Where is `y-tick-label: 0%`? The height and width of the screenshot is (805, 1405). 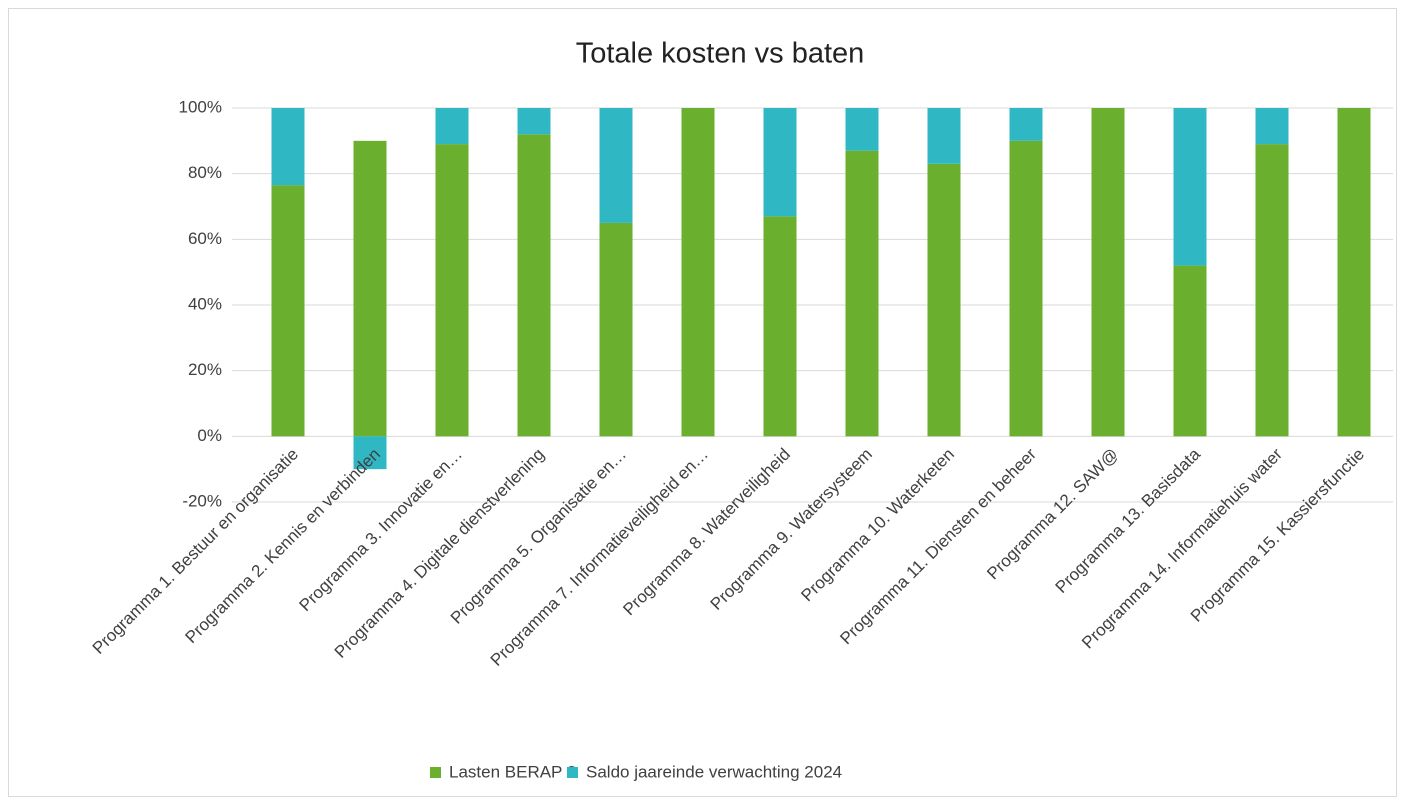
y-tick-label: 0% is located at coordinates (209, 435).